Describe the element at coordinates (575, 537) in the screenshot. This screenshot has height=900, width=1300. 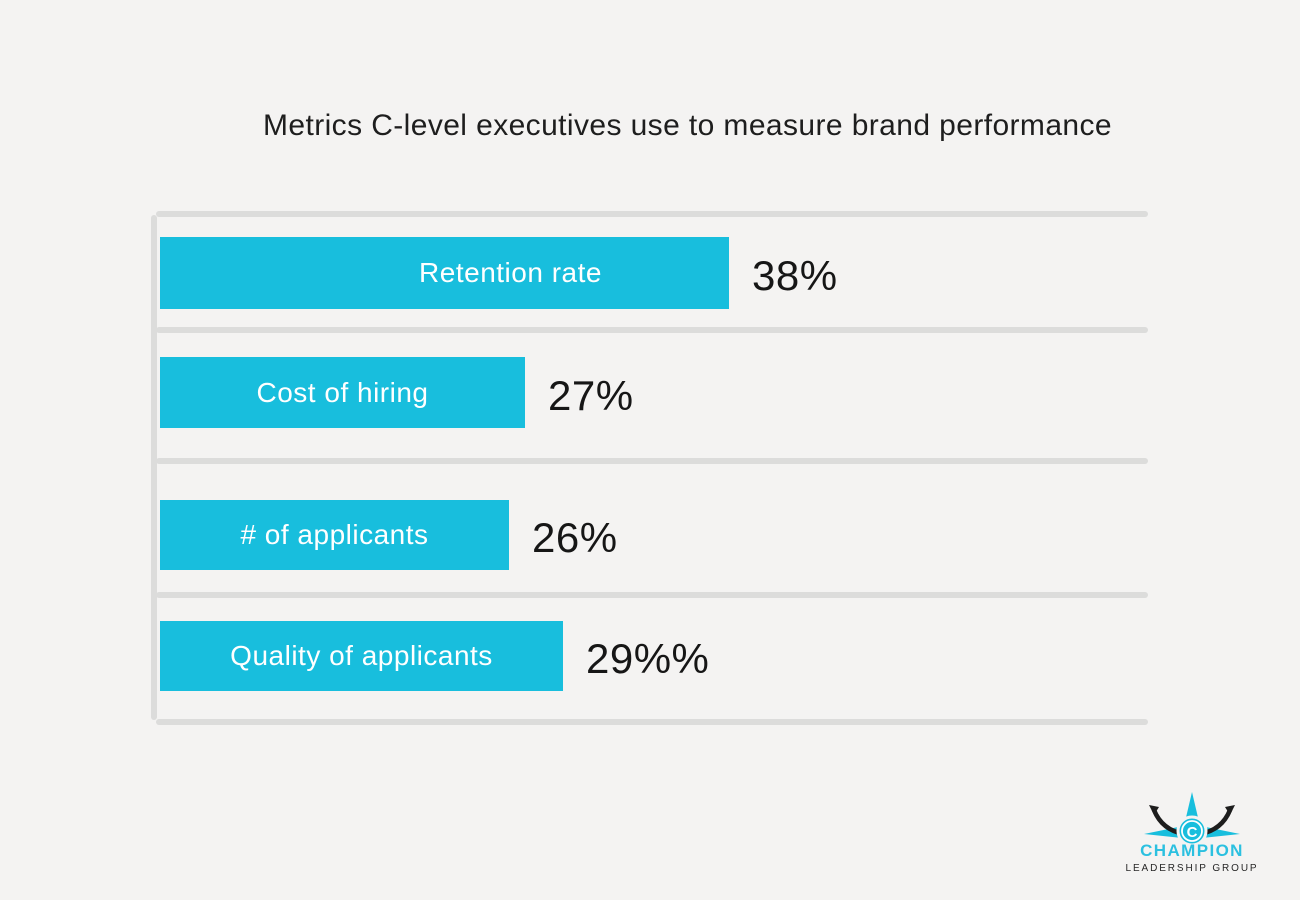
I see `bar-value-label: 26%` at that location.